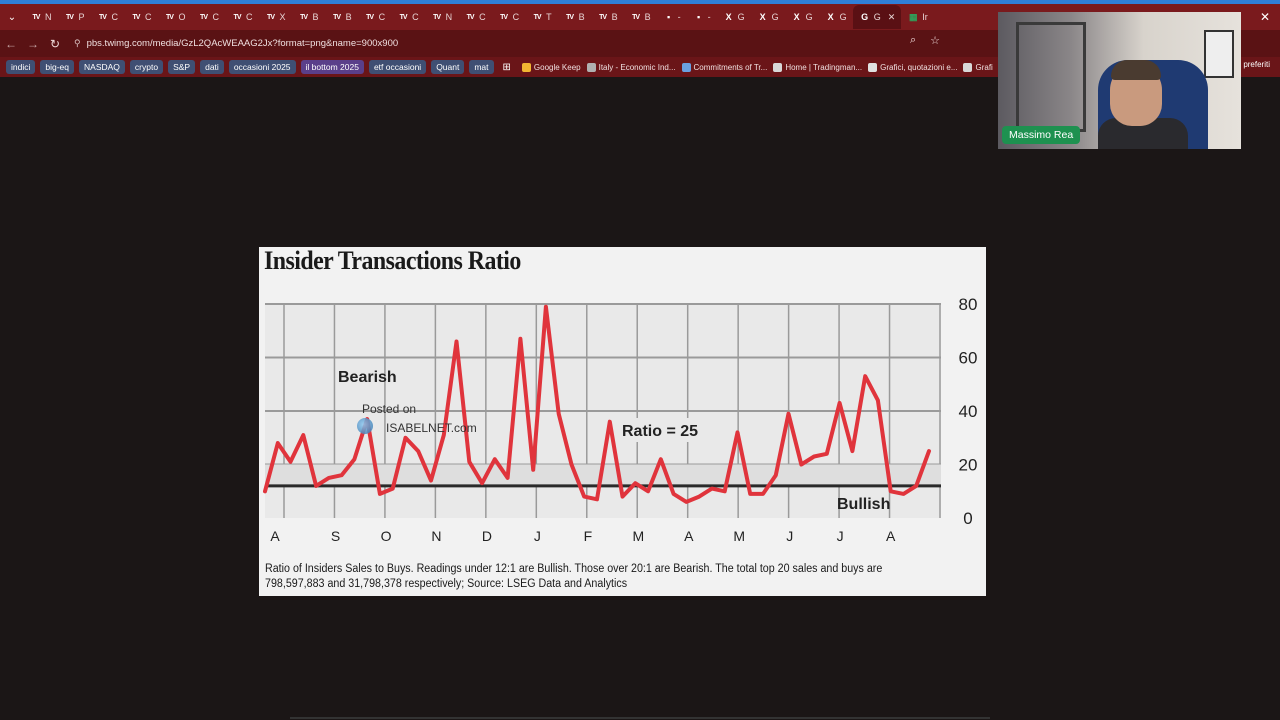 The width and height of the screenshot is (1280, 720). Describe the element at coordinates (506, 67) in the screenshot. I see `apps-grid-icon: ⊞` at that location.